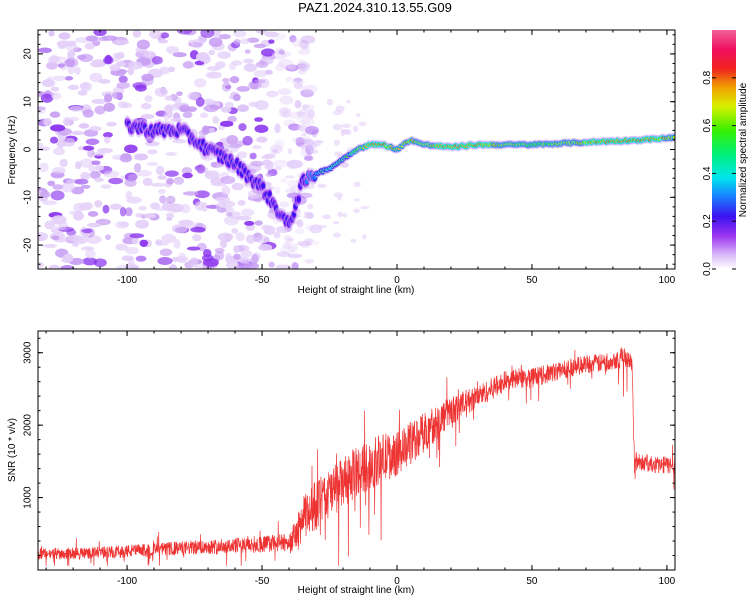  I want to click on y-tick-label: 1000, so click(28, 497).